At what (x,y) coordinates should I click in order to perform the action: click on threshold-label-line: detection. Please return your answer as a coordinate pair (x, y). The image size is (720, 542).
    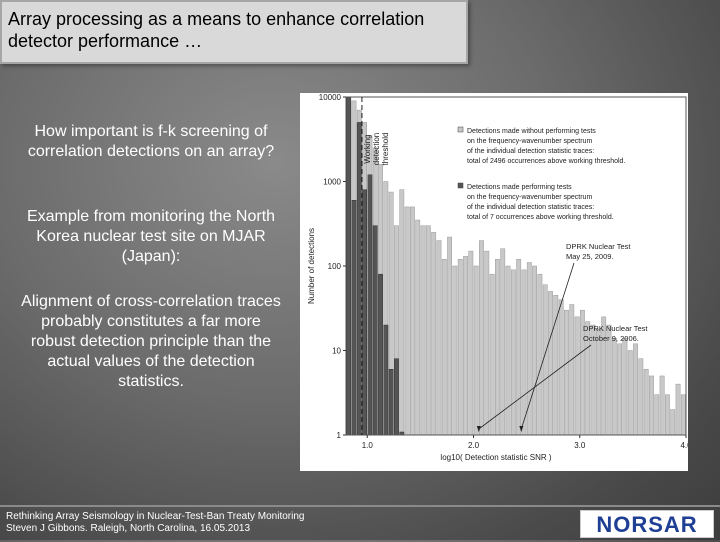
    Looking at the image, I should click on (376, 149).